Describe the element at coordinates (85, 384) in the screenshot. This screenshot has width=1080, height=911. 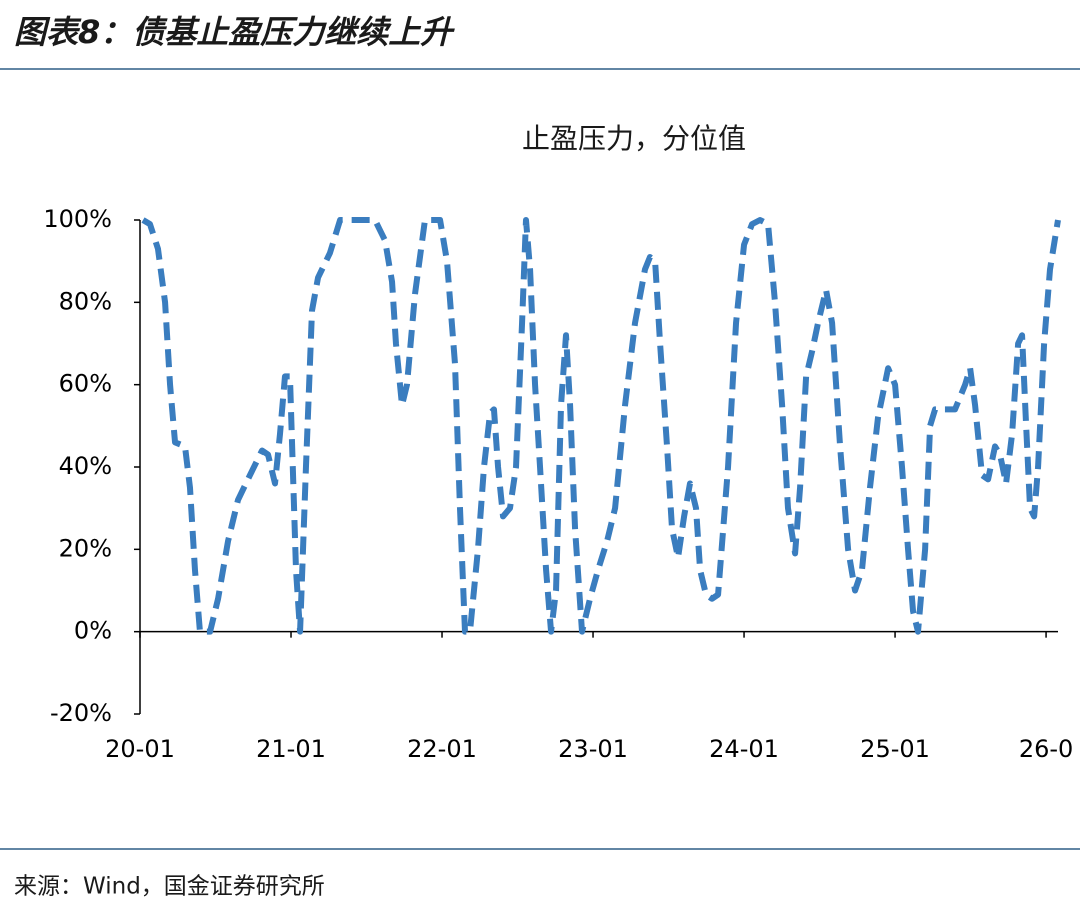
I see `y-tick-label: 60%` at that location.